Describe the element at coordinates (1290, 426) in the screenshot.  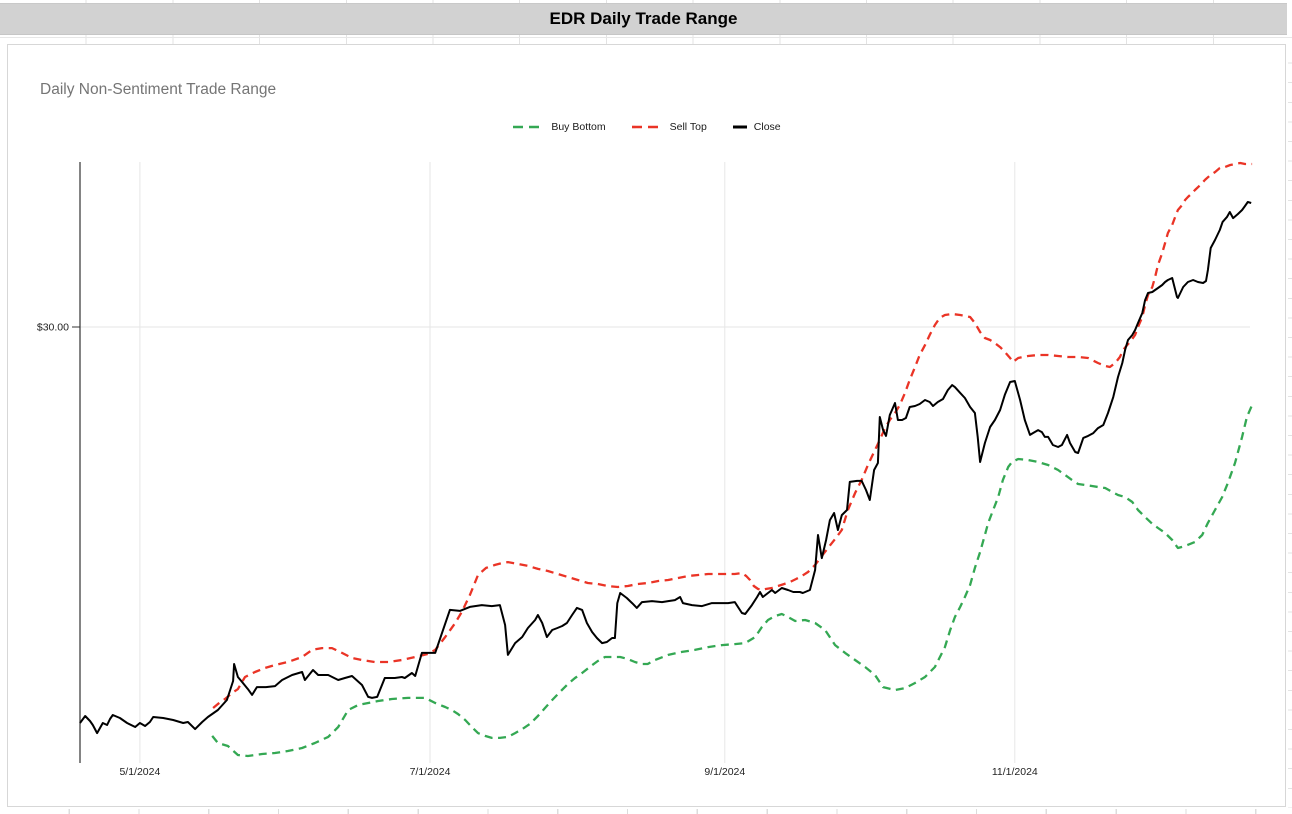
I see `sheet-row-gridlines-right` at that location.